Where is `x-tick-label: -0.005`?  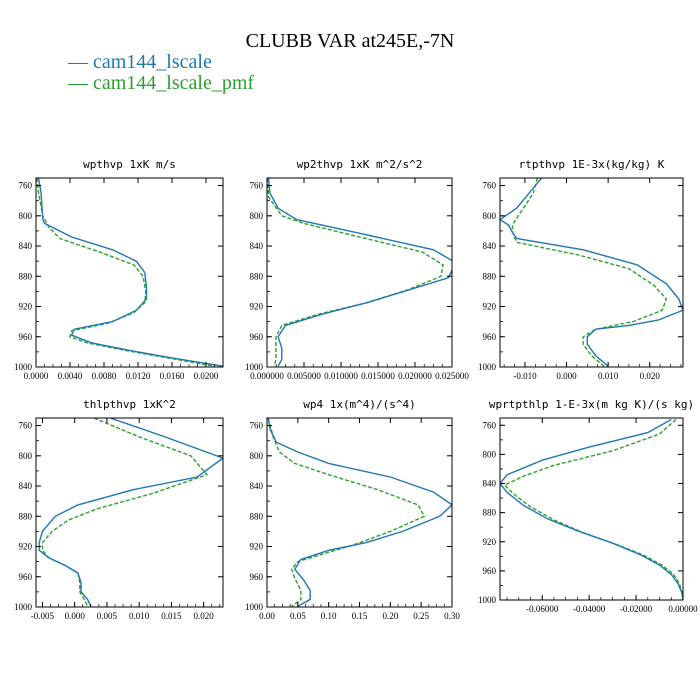 x-tick-label: -0.005 is located at coordinates (43, 616).